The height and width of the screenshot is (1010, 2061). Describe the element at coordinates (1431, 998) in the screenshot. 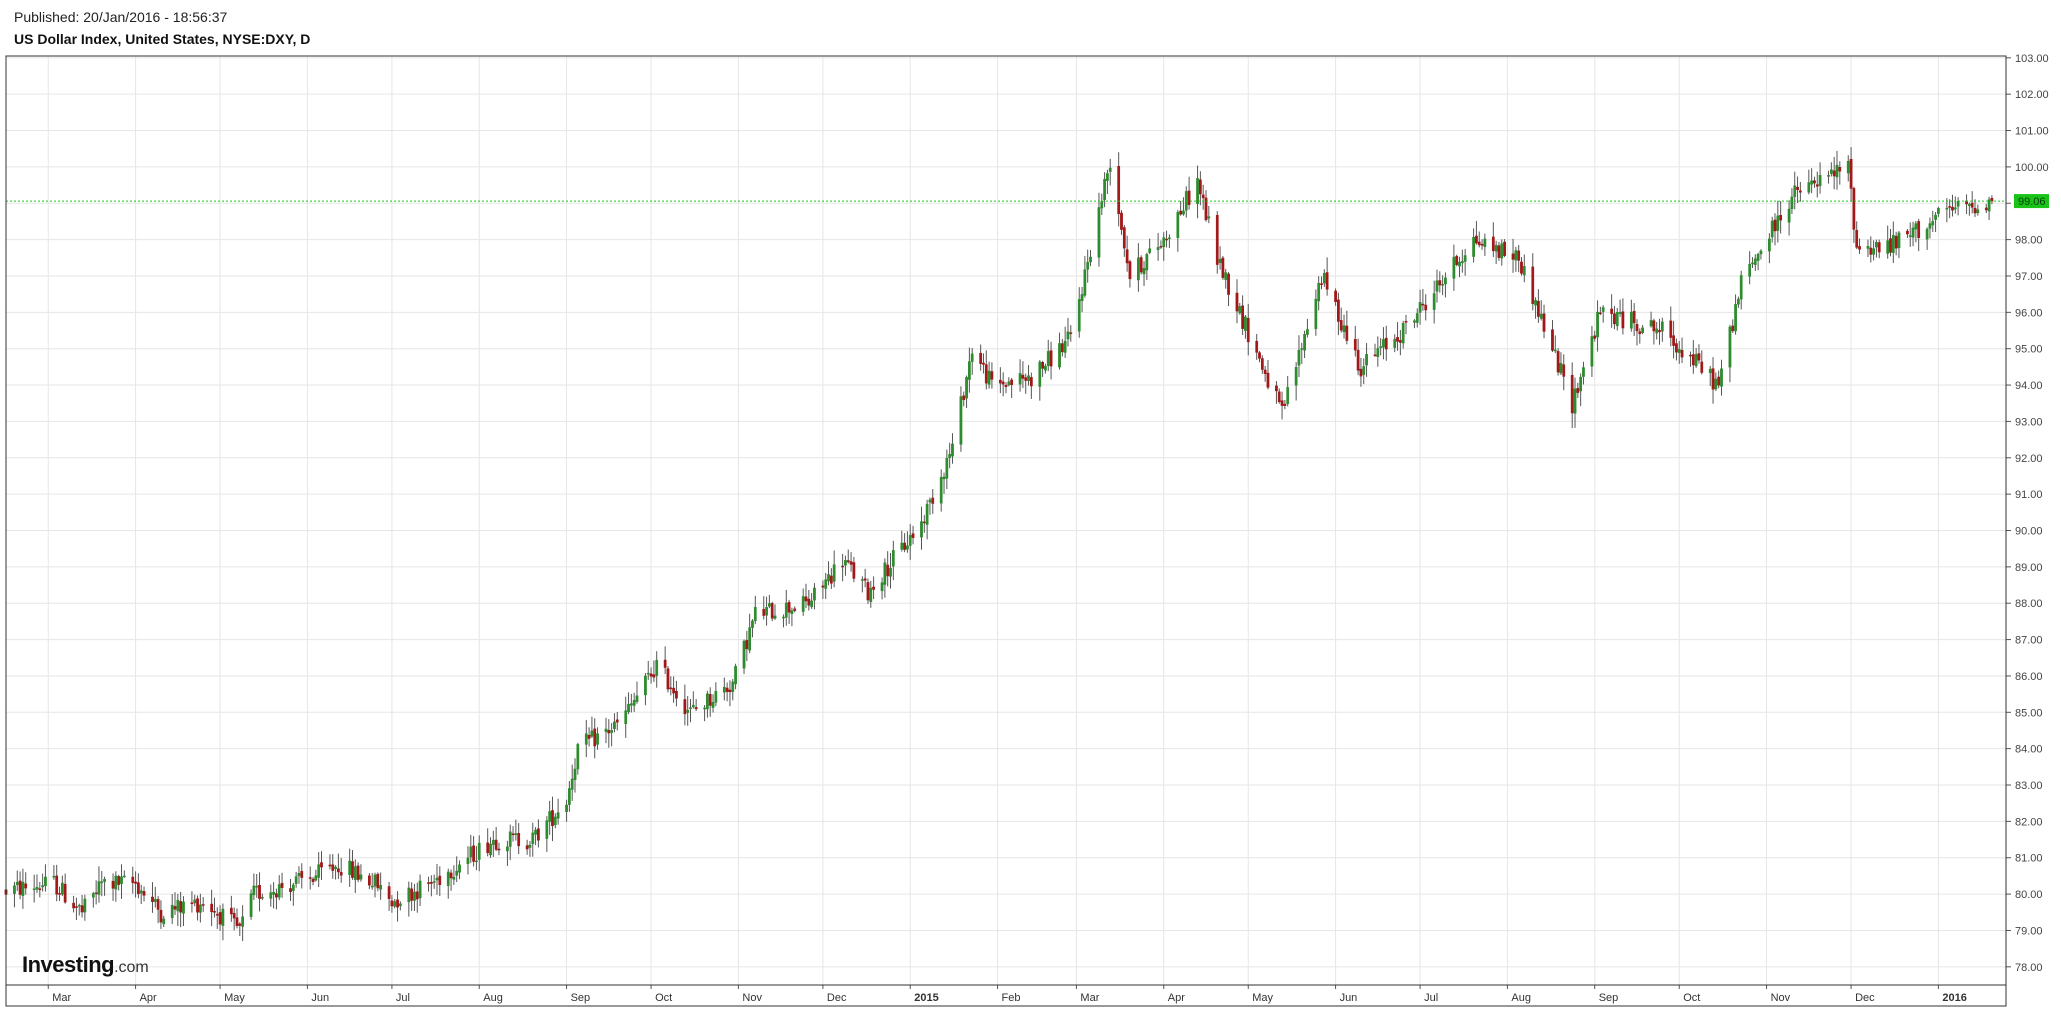

I see `x-tick-label: Jul` at that location.